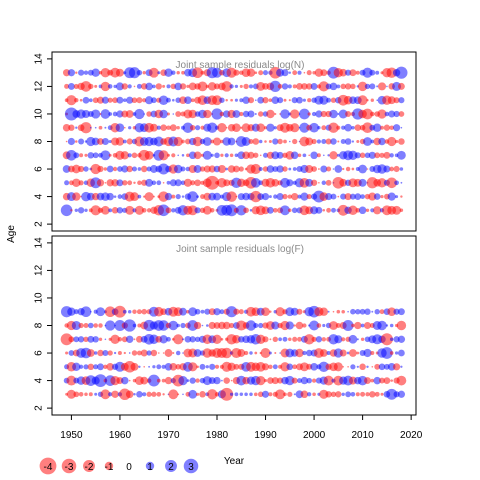 This screenshot has height=480, width=480. Describe the element at coordinates (39, 224) in the screenshot. I see `y-tick-label: 2` at that location.